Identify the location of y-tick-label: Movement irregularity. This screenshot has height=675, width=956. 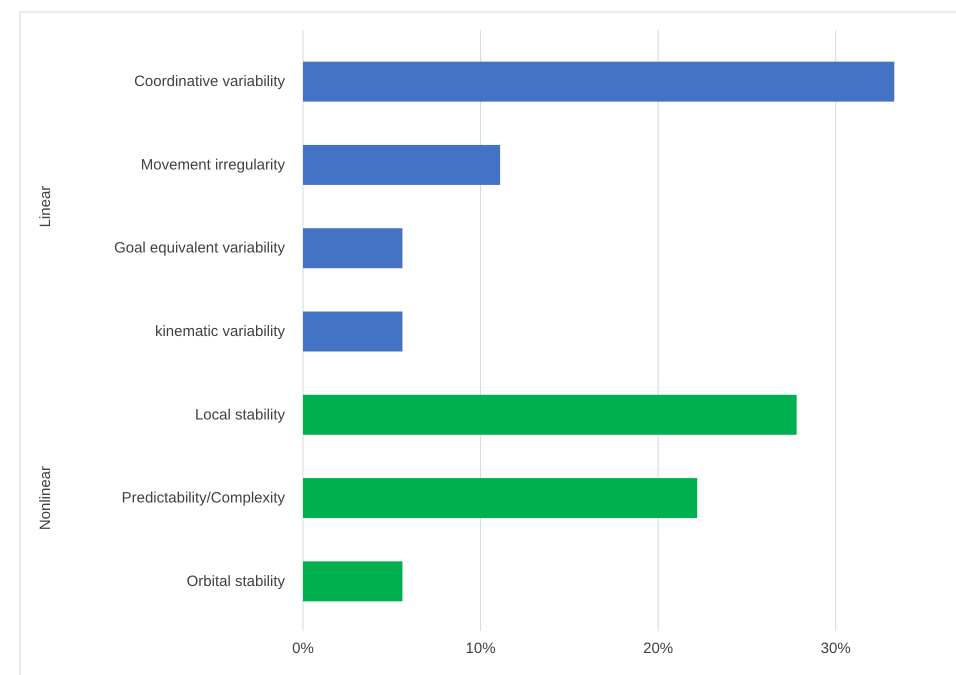
(213, 165).